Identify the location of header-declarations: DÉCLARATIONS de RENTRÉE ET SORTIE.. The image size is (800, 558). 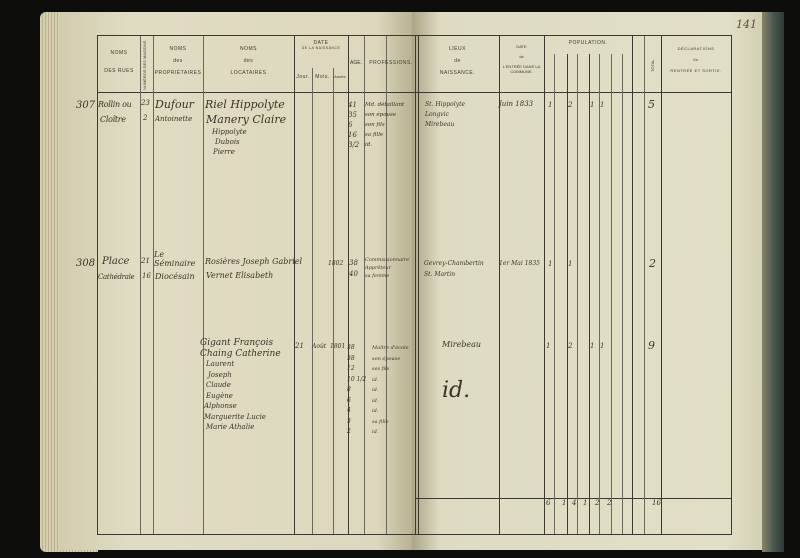
(696, 59).